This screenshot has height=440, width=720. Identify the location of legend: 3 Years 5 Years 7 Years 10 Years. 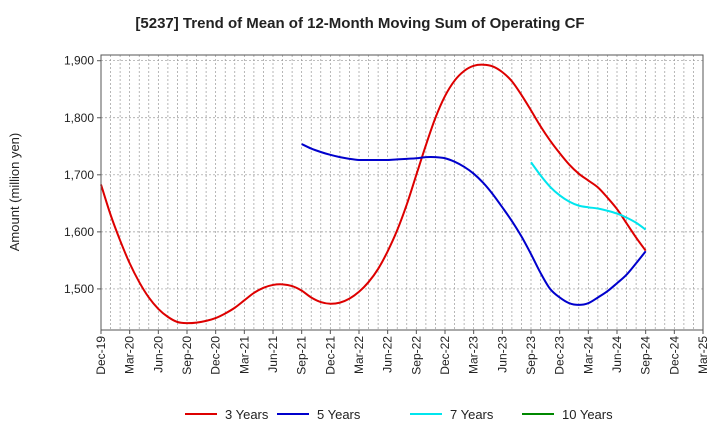
(399, 414).